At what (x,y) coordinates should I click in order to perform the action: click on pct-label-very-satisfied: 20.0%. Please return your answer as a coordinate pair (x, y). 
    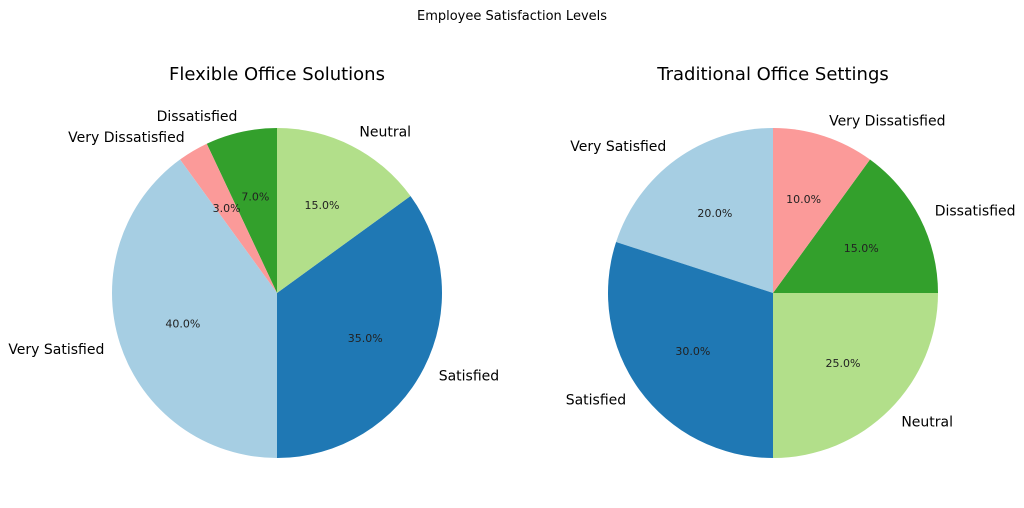
    Looking at the image, I should click on (714, 213).